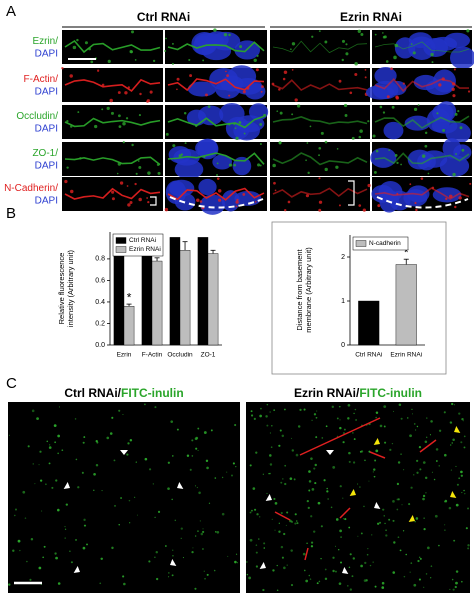 The width and height of the screenshot is (474, 593). I want to click on basement-line, so click(422, 202).